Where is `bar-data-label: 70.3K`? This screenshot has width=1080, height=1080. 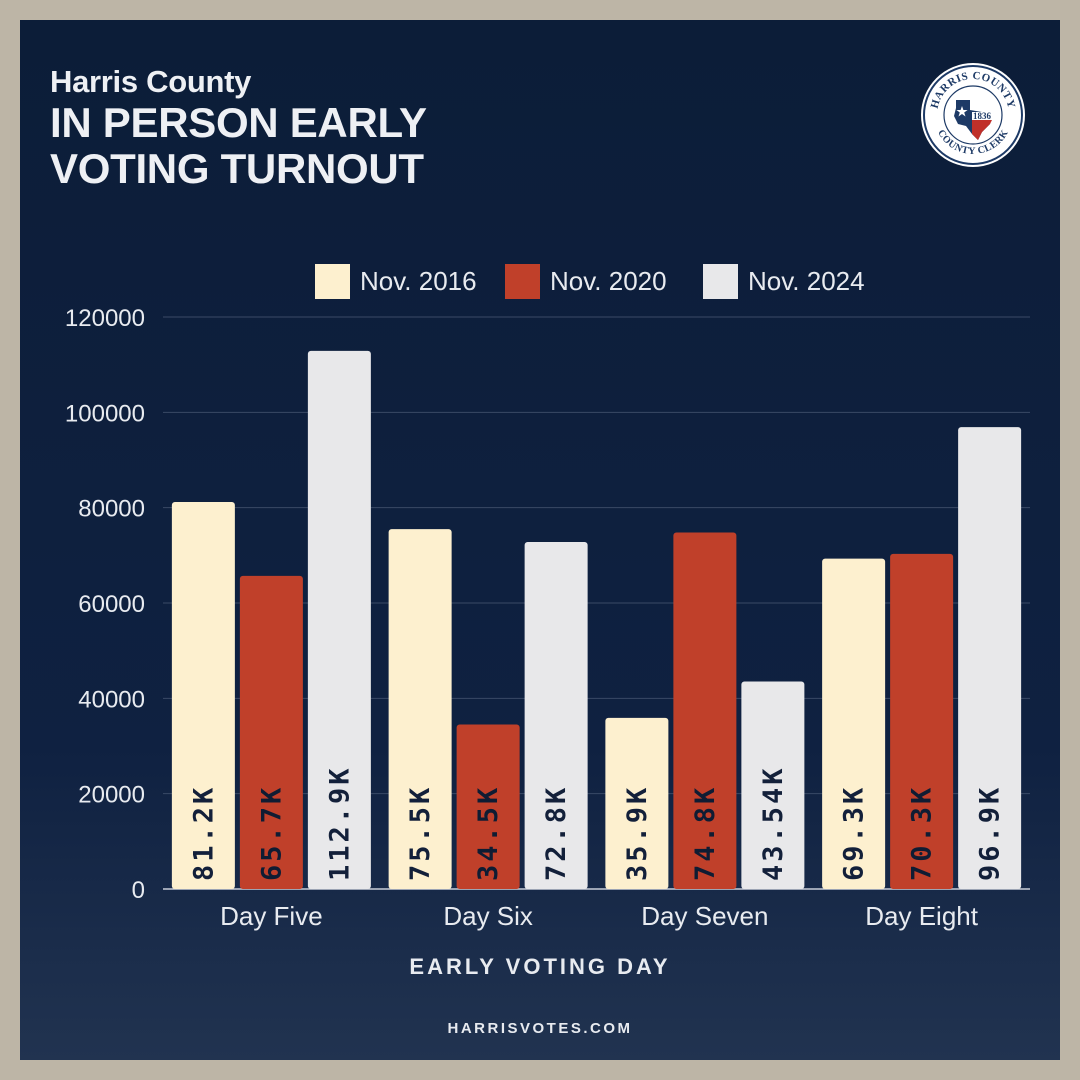
bar-data-label: 70.3K is located at coordinates (922, 833).